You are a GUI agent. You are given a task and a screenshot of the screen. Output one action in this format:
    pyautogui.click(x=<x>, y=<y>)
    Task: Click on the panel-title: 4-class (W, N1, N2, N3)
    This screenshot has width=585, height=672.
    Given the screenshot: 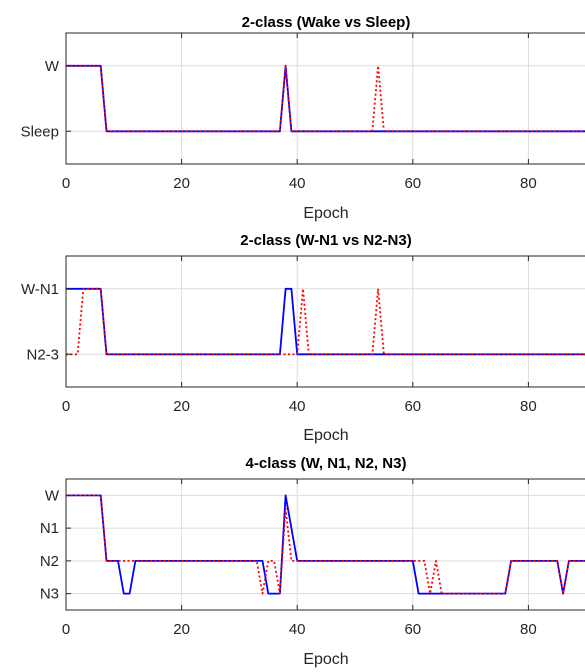 What is the action you would take?
    pyautogui.click(x=326, y=463)
    